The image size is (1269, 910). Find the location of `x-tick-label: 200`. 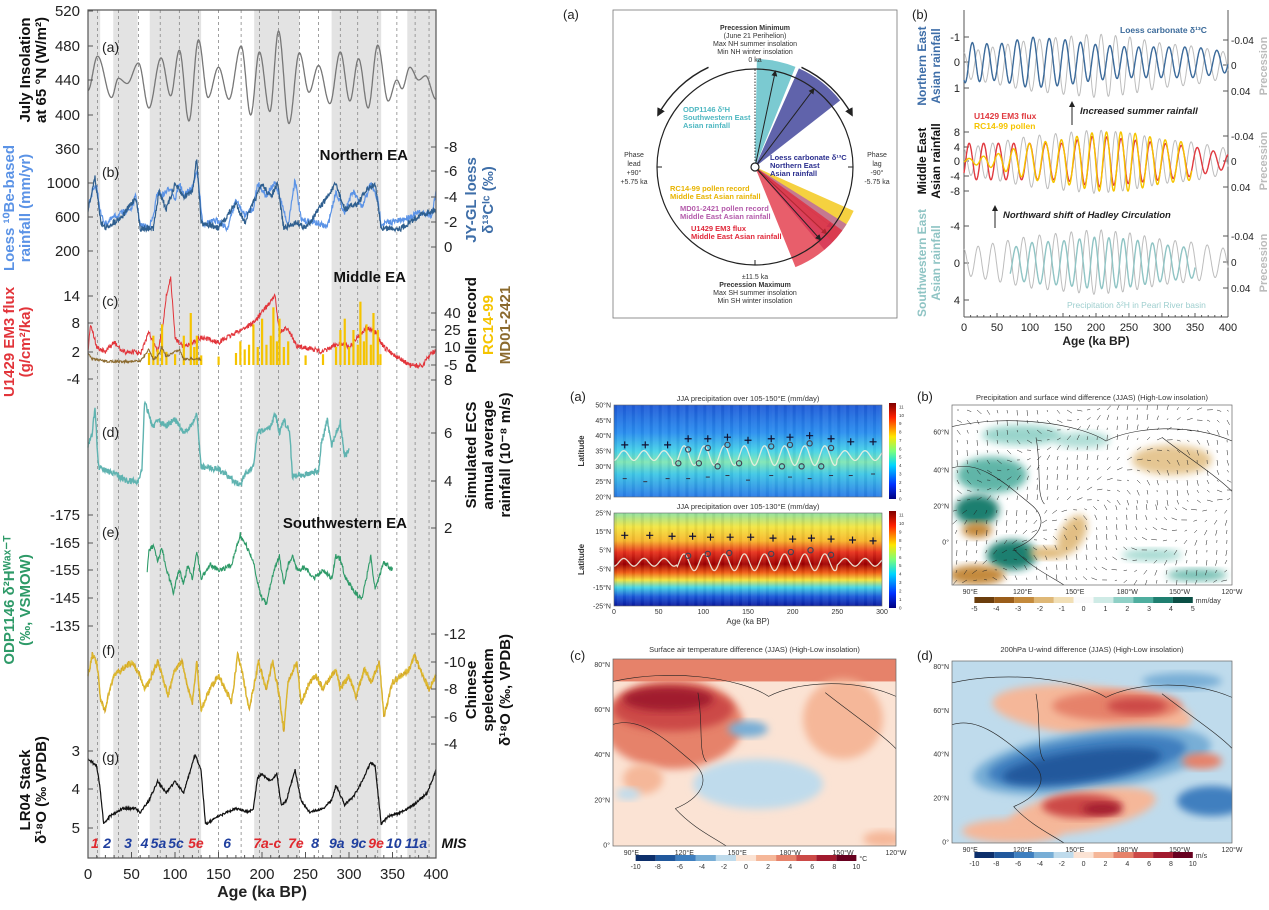

x-tick-label: 200 is located at coordinates (1096, 328).